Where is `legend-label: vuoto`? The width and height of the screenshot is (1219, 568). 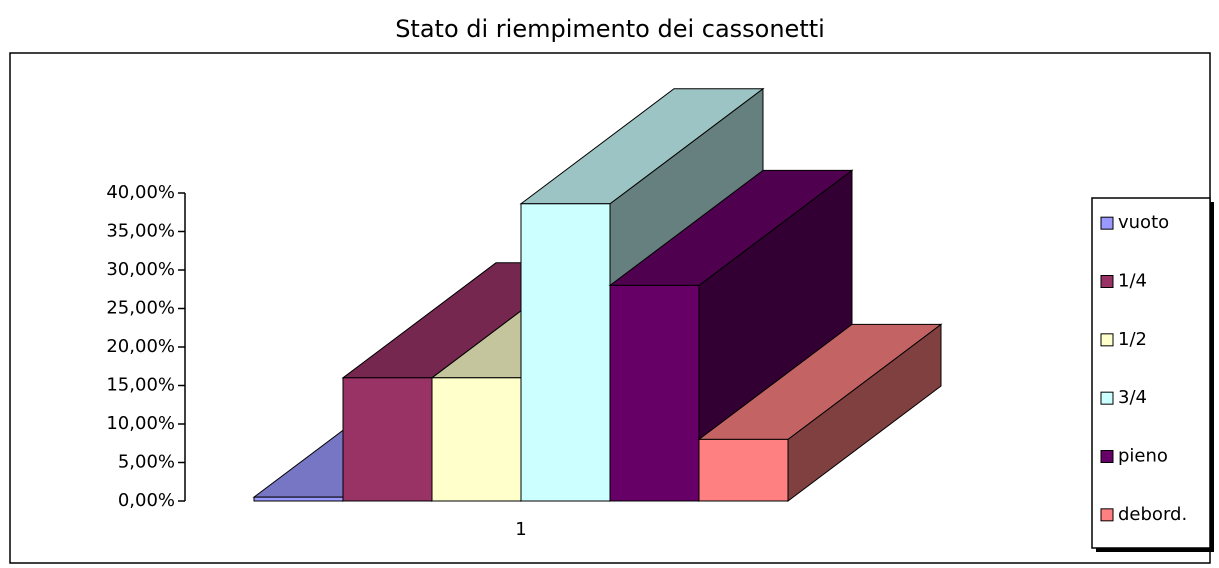
legend-label: vuoto is located at coordinates (1143, 222).